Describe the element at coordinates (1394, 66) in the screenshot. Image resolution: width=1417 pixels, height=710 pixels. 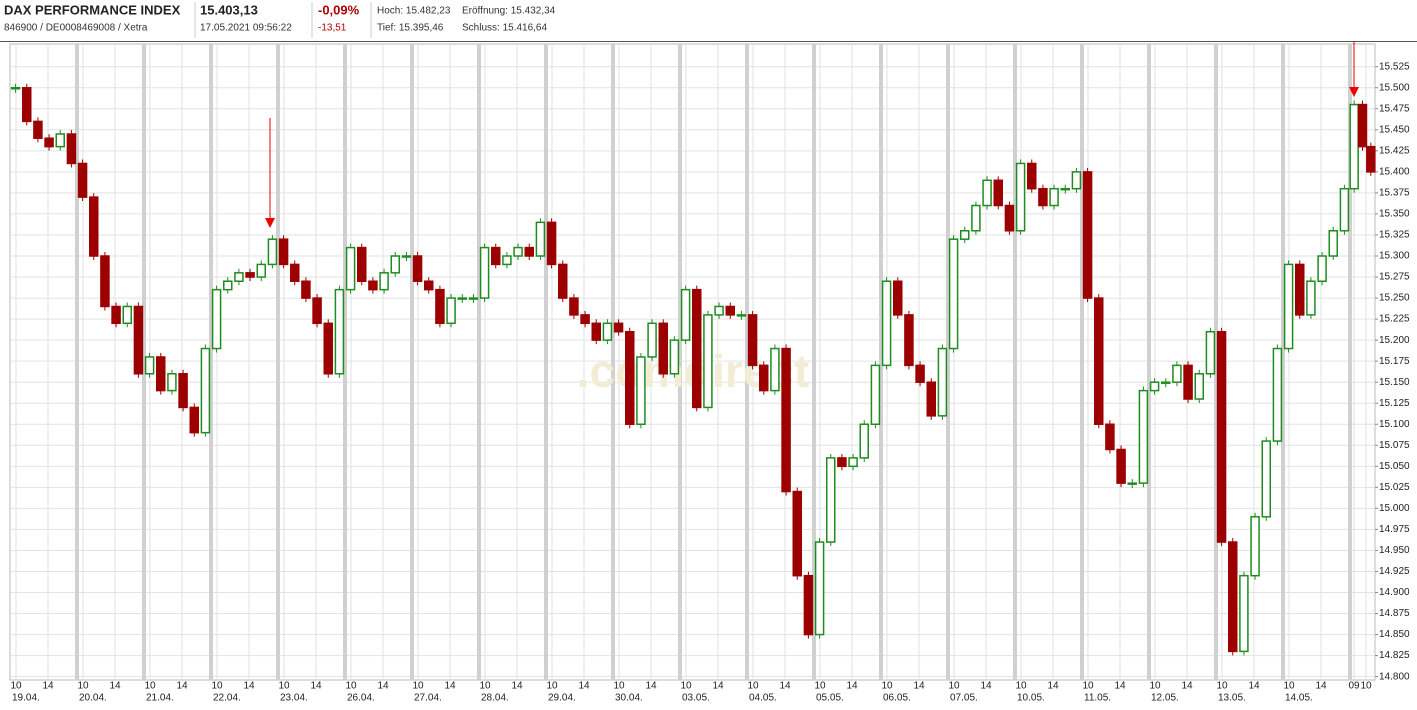
I see `y-tick-label: 15.525` at that location.